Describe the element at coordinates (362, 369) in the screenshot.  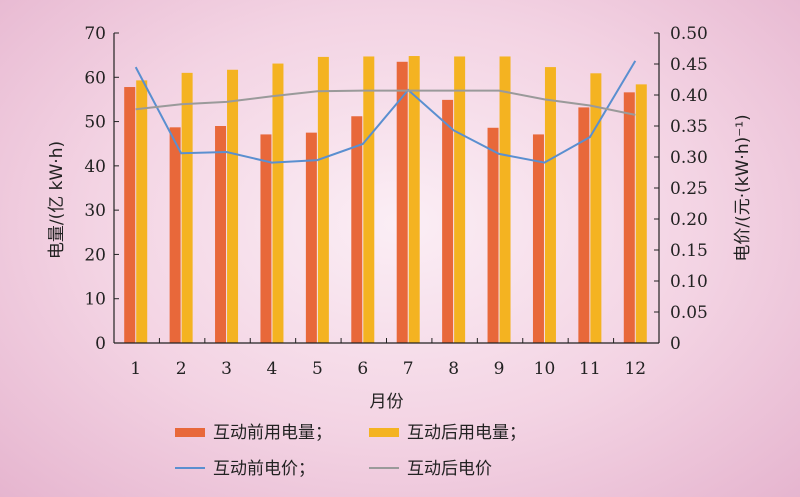
I see `x-tick-label-6: 6` at that location.